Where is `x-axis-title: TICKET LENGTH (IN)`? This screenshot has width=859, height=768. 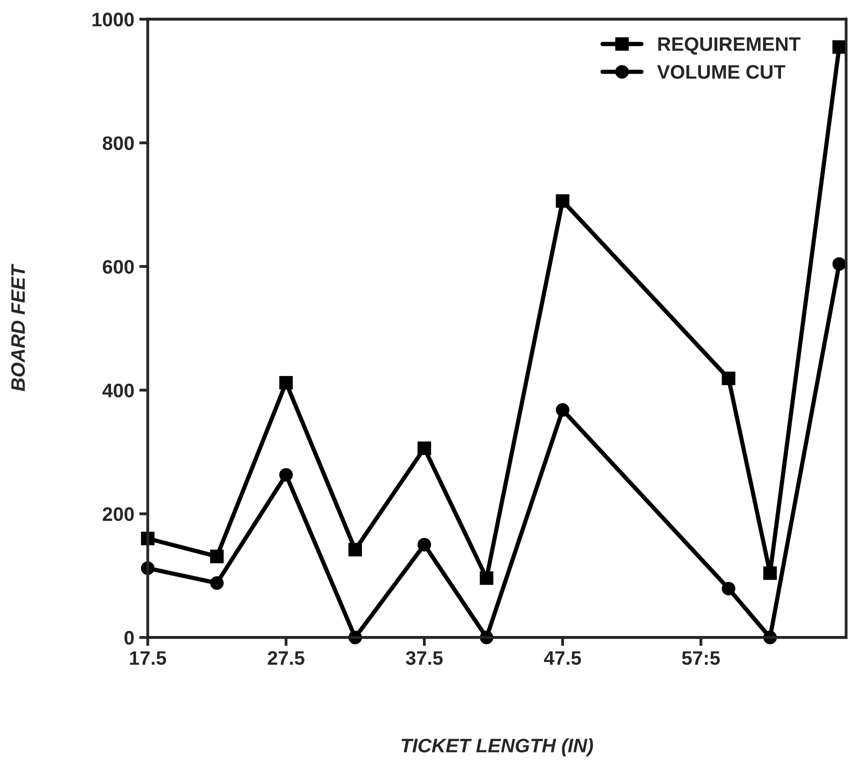
x-axis-title: TICKET LENGTH (IN) is located at coordinates (498, 747).